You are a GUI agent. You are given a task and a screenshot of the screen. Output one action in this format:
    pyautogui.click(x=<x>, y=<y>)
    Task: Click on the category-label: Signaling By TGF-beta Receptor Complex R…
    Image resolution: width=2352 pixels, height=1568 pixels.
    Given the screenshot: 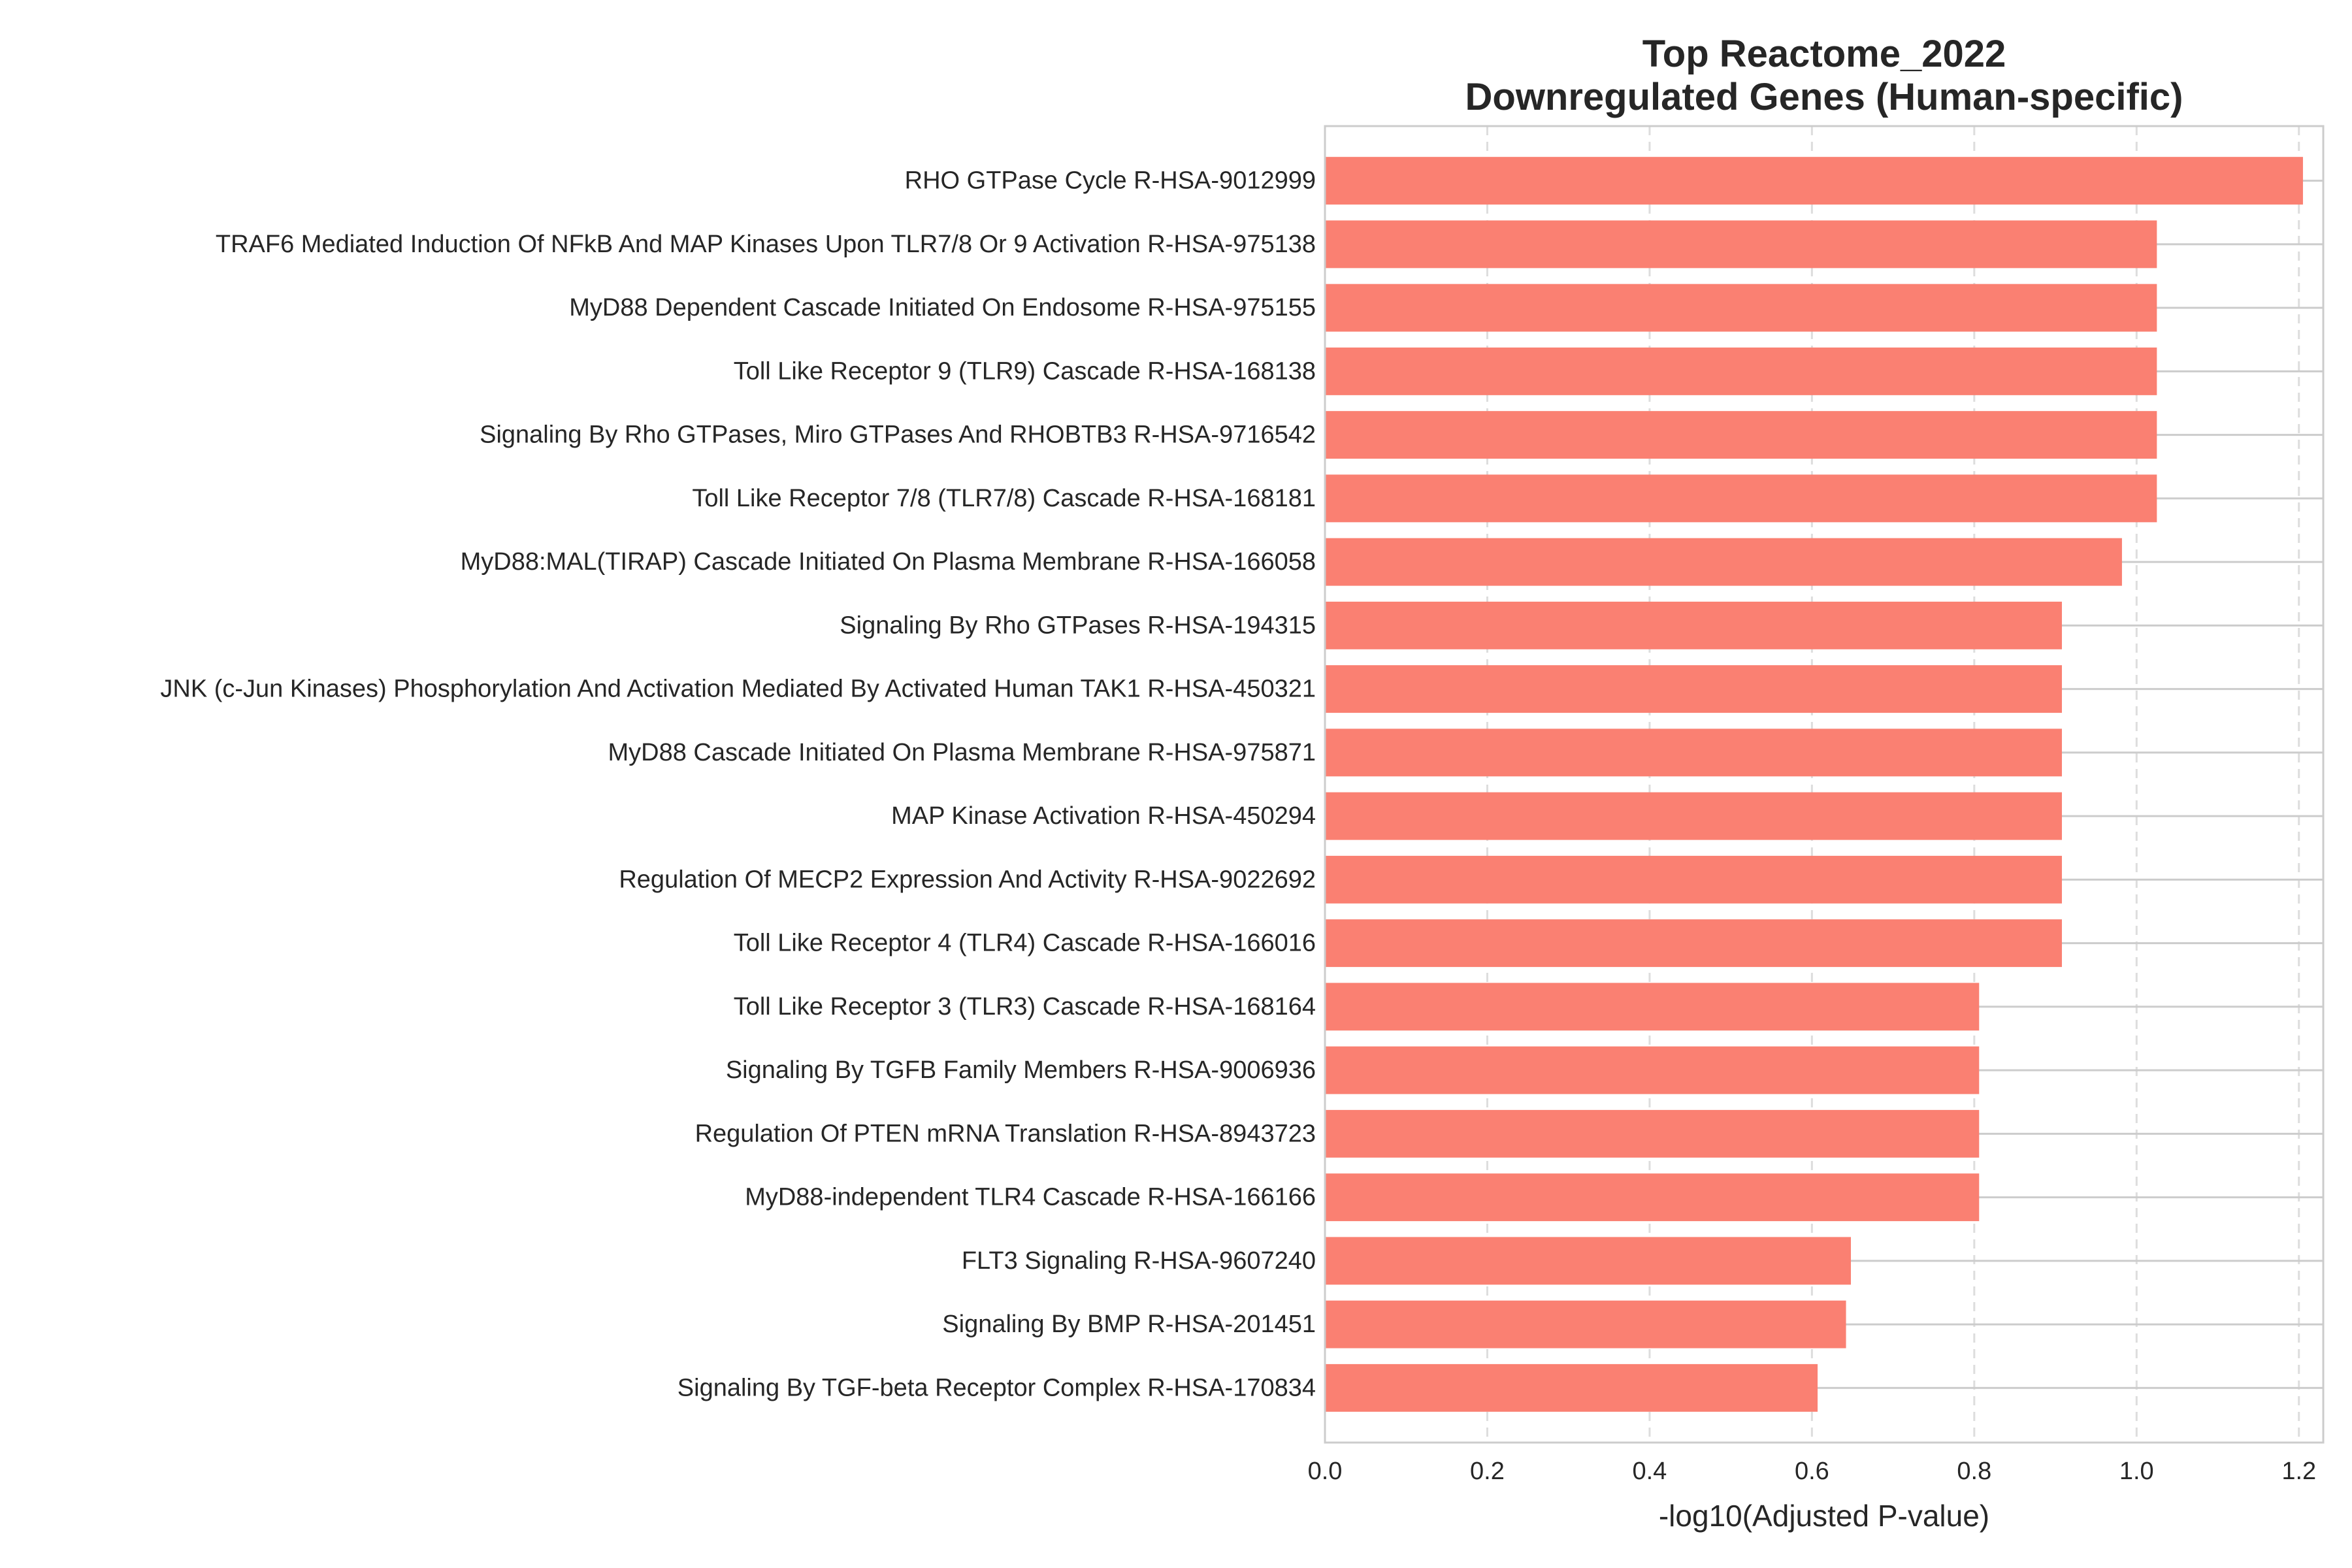 What is the action you would take?
    pyautogui.click(x=997, y=1387)
    